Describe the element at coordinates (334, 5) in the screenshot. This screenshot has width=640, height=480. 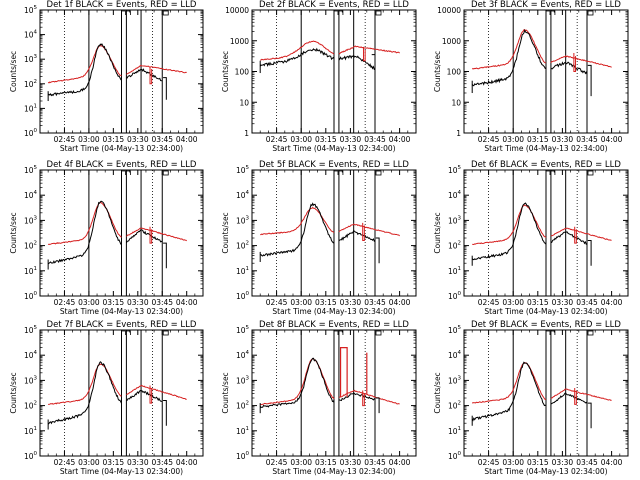
I see `panel-title: Det 2f BLACK = Events, RED = LLD` at that location.